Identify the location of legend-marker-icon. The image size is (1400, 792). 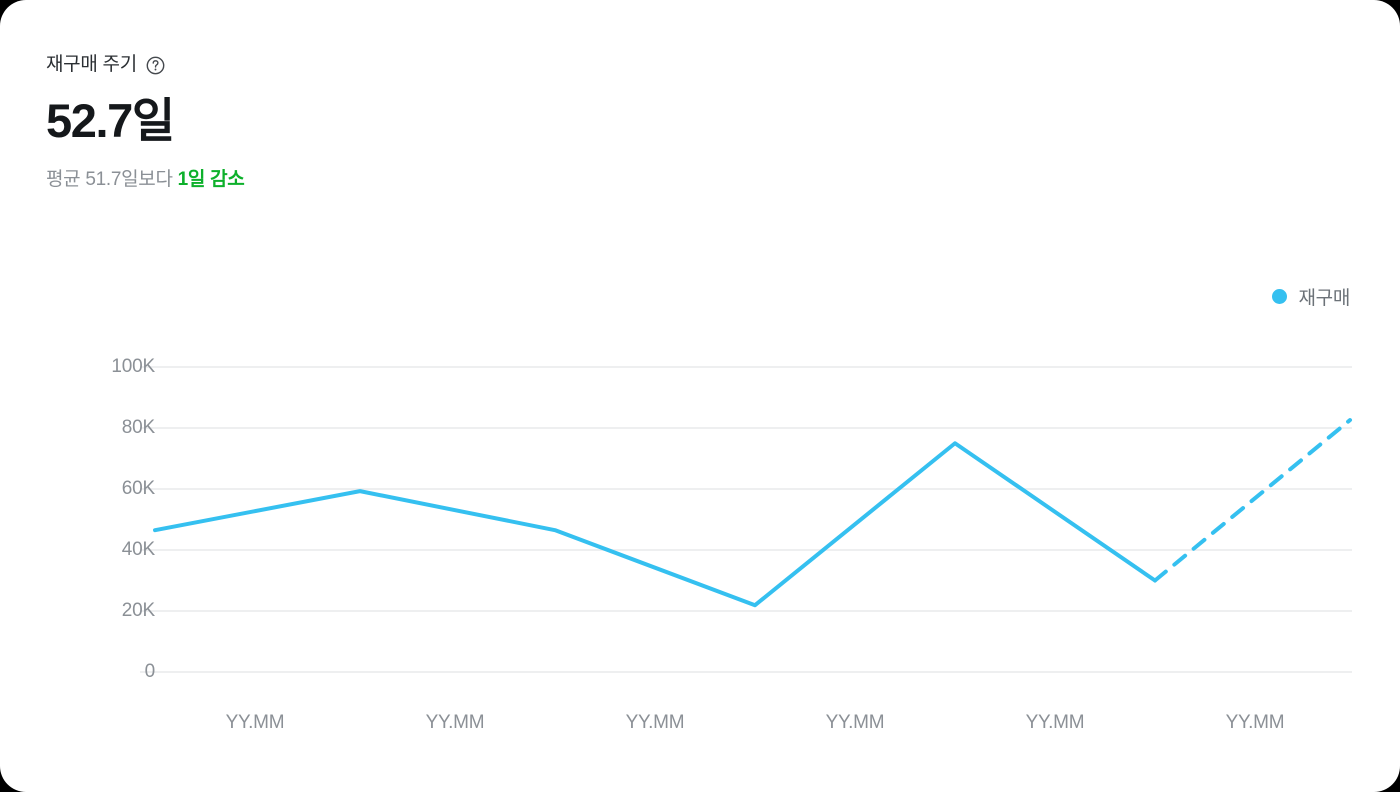
(1280, 296).